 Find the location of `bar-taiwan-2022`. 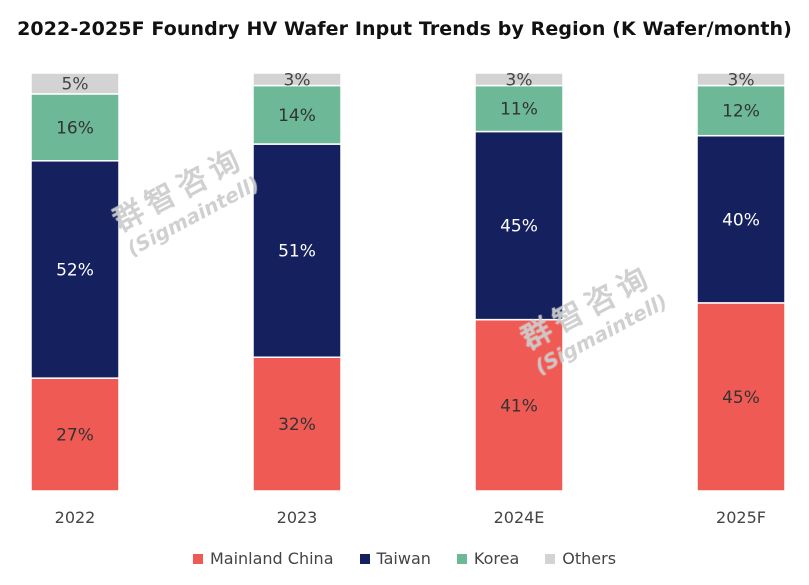

bar-taiwan-2022 is located at coordinates (75, 269).